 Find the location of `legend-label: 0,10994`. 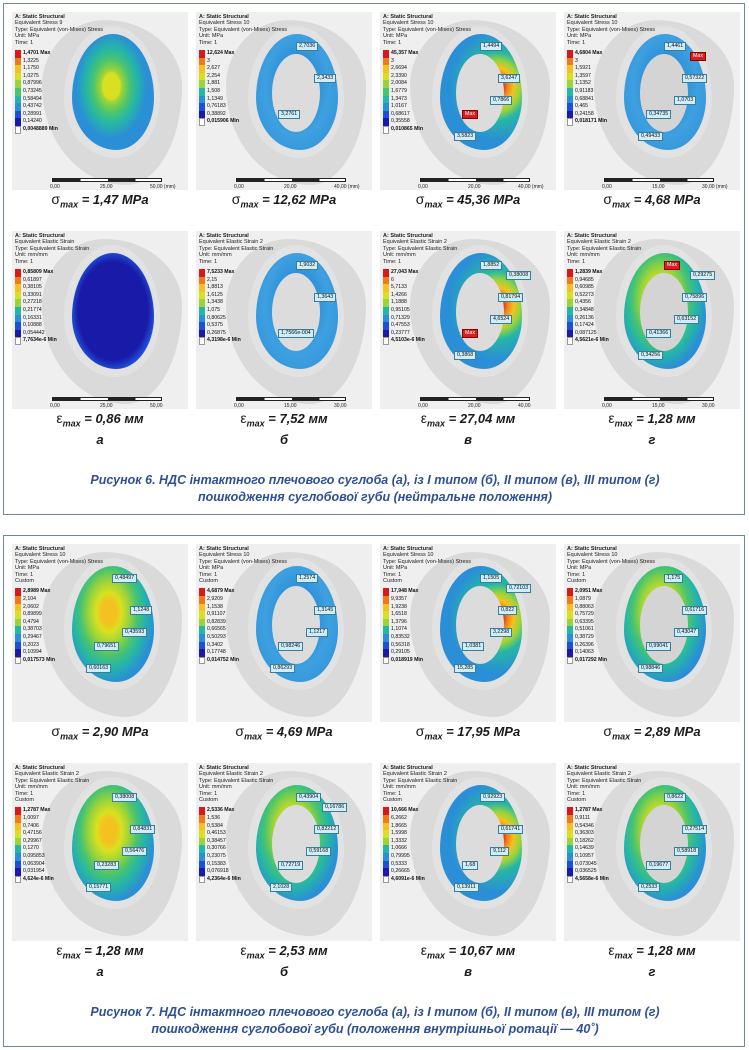

legend-label: 0,10994 is located at coordinates (32, 652).